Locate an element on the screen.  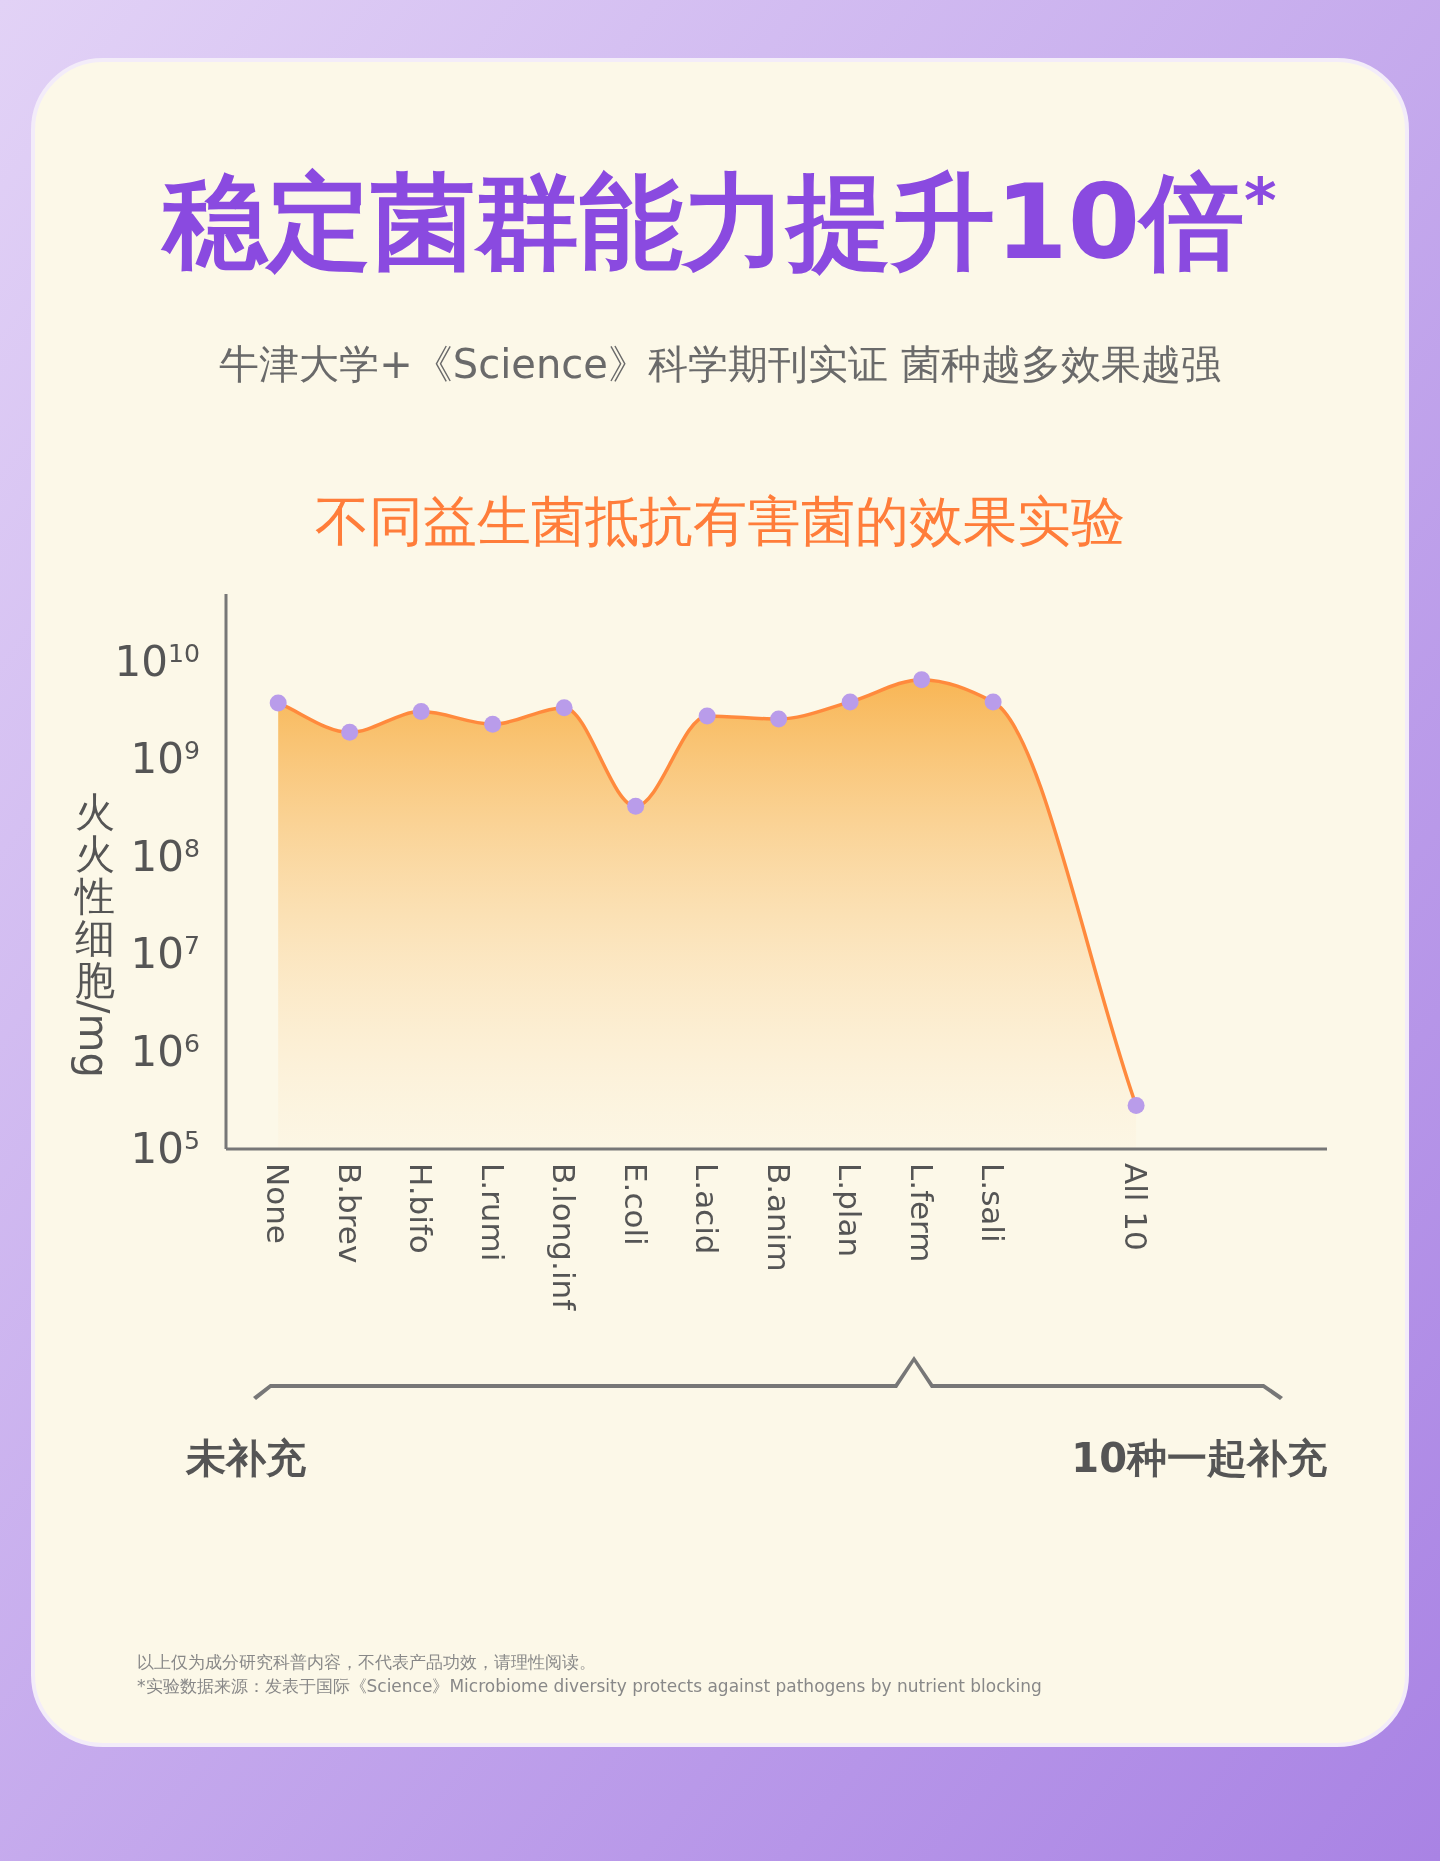
x-tick-label: B.anim is located at coordinates (778, 1217).